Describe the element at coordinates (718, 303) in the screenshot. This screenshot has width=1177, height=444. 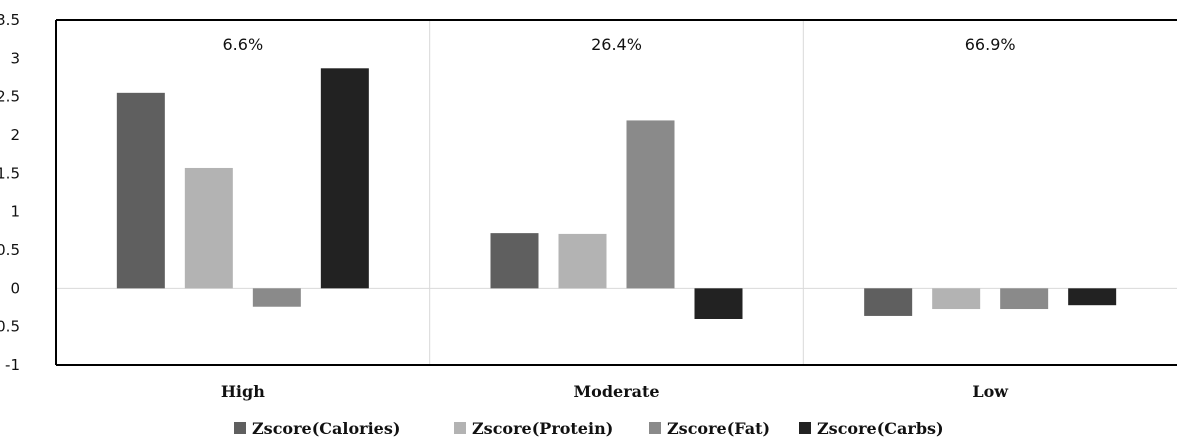
I see `bar-moderate-zscore-carbs` at that location.